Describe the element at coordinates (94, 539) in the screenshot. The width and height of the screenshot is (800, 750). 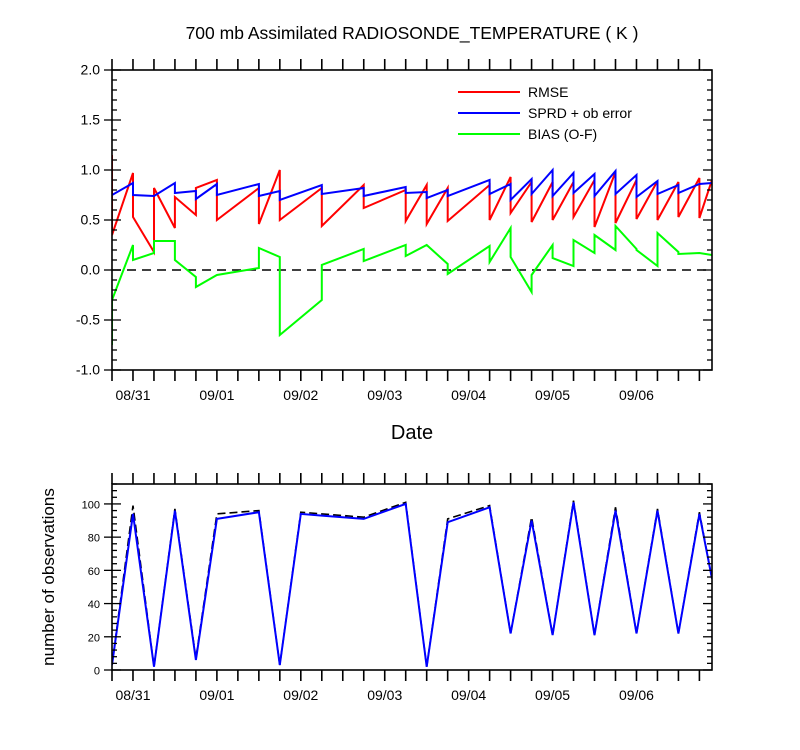
I see `y-tick-label: 80` at that location.